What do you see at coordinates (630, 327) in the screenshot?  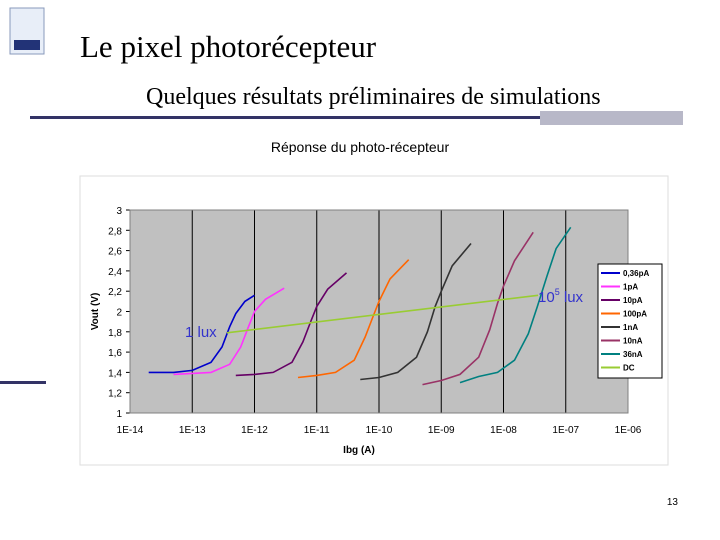 I see `legend-label: 1nA` at bounding box center [630, 327].